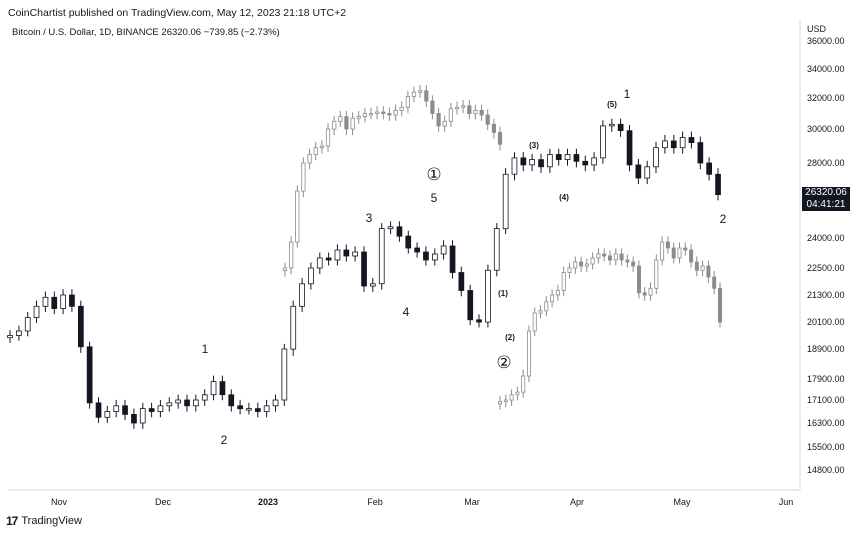 The image size is (860, 535). What do you see at coordinates (682, 502) in the screenshot?
I see `x-tick-label: May` at bounding box center [682, 502].